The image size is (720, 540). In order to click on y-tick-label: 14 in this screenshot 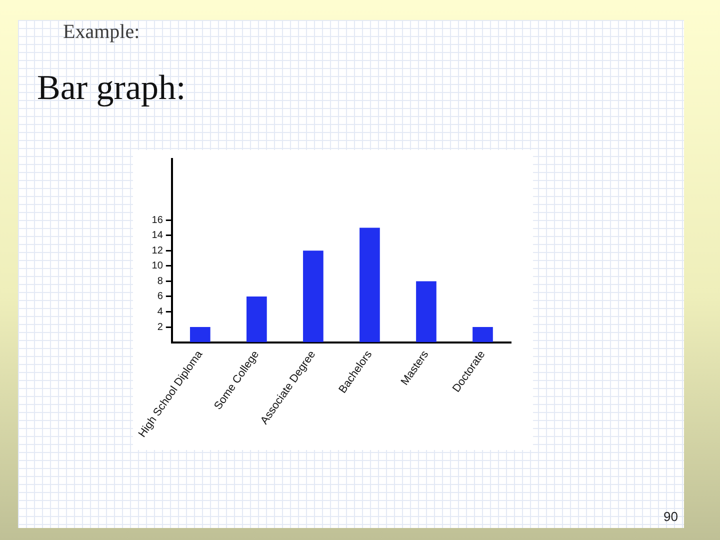, I will do `click(158, 236)`.